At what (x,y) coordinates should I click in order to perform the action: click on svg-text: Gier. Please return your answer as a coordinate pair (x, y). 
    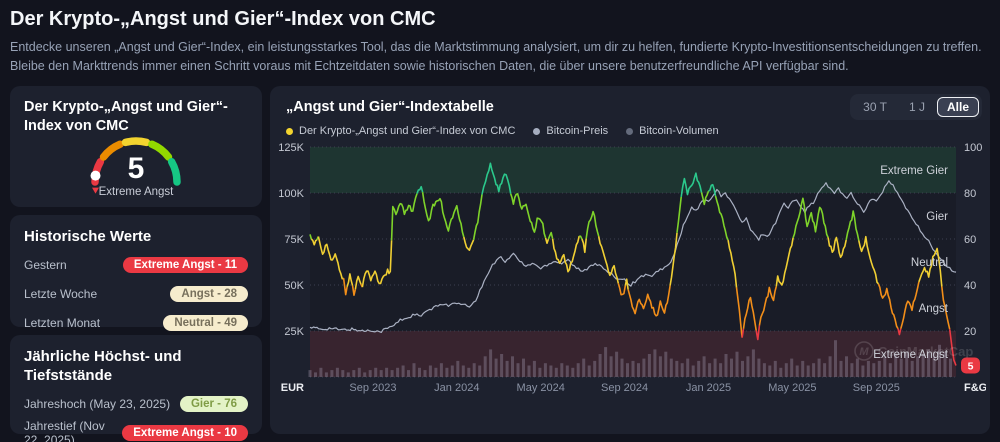
    Looking at the image, I should click on (937, 217).